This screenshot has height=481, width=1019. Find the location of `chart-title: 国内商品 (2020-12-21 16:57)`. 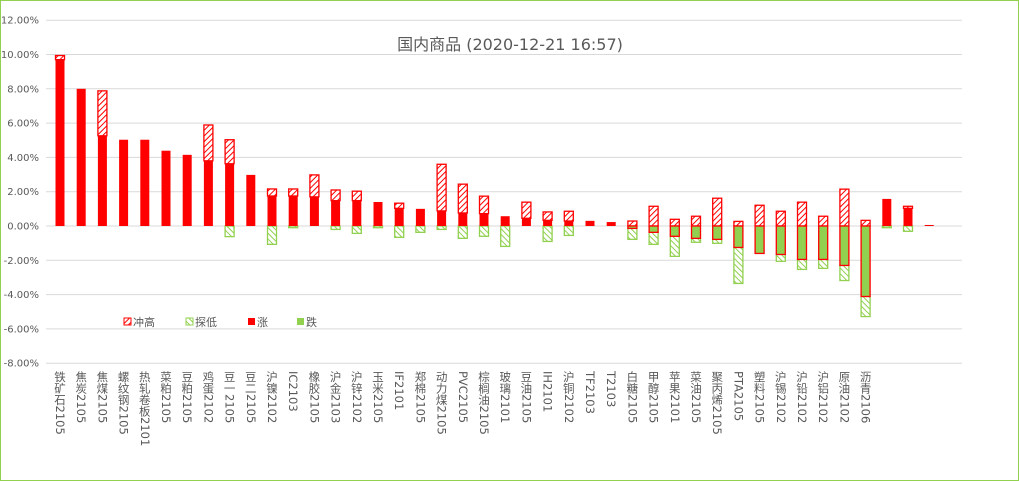

chart-title: 国内商品 (2020-12-21 16:57) is located at coordinates (510, 44).